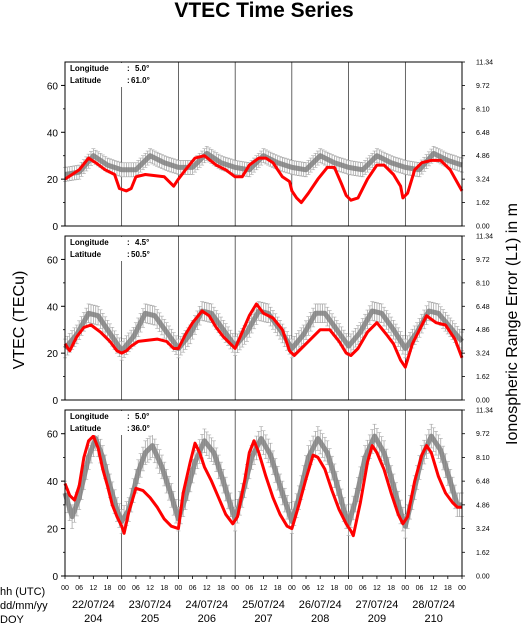 The height and width of the screenshot is (623, 526). I want to click on date-row-label: dd/mm/yy, so click(24, 606).